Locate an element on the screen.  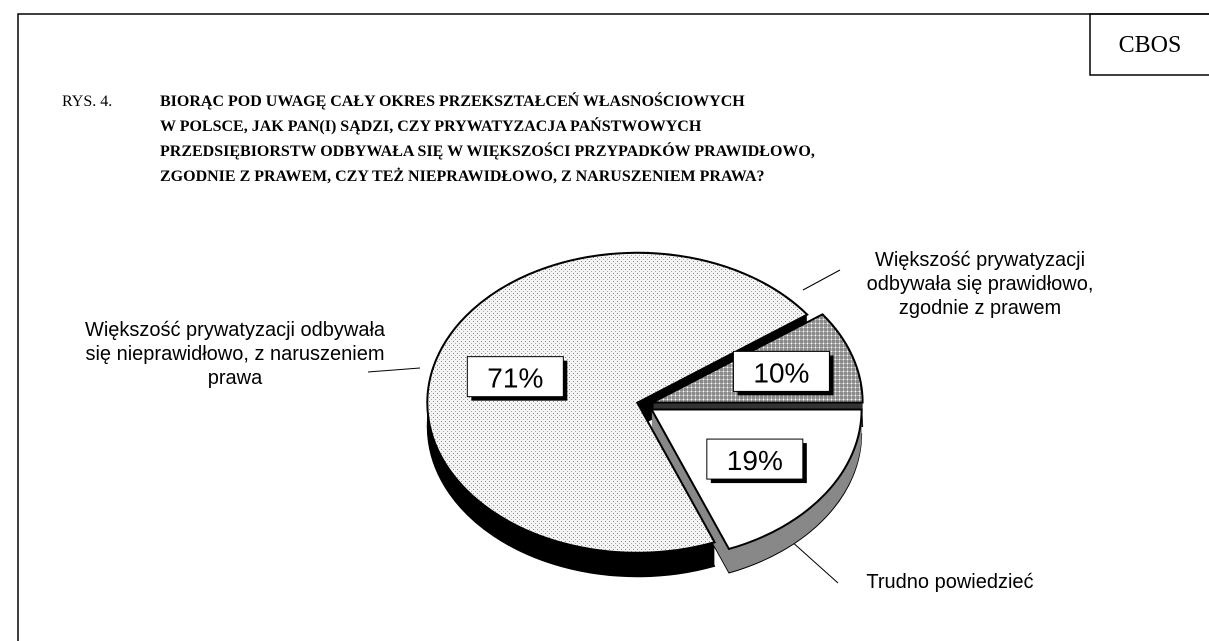
slice is located at coordinates (617, 402).